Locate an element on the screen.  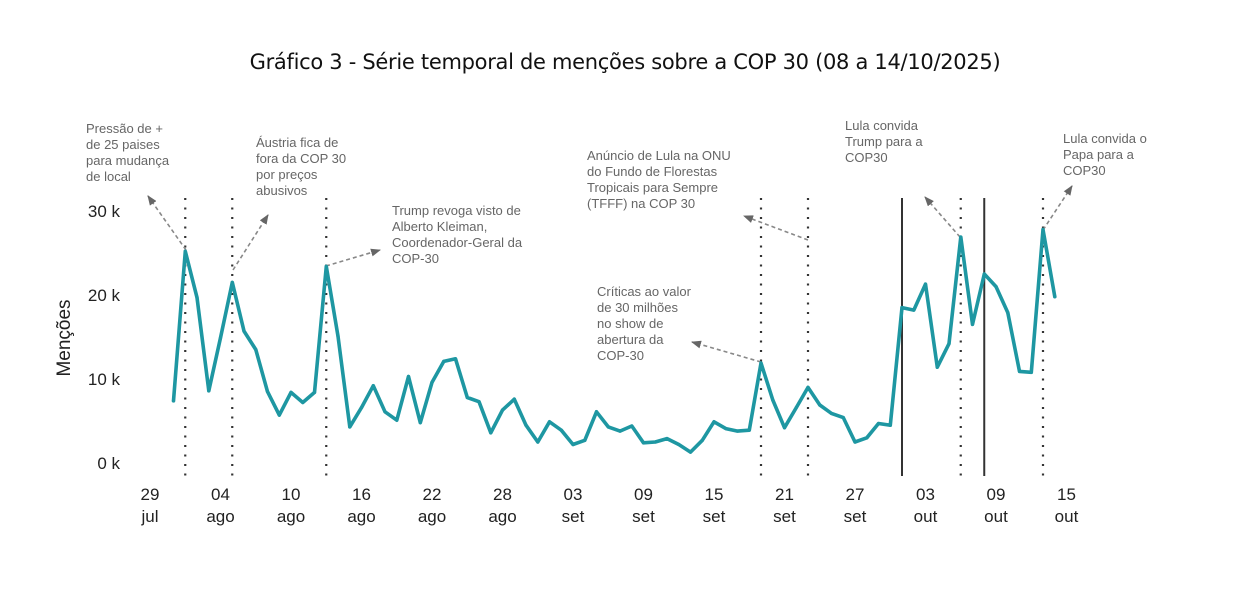
y-ticks: 0 k 10 k 20 k 30 k is located at coordinates (104, 337).